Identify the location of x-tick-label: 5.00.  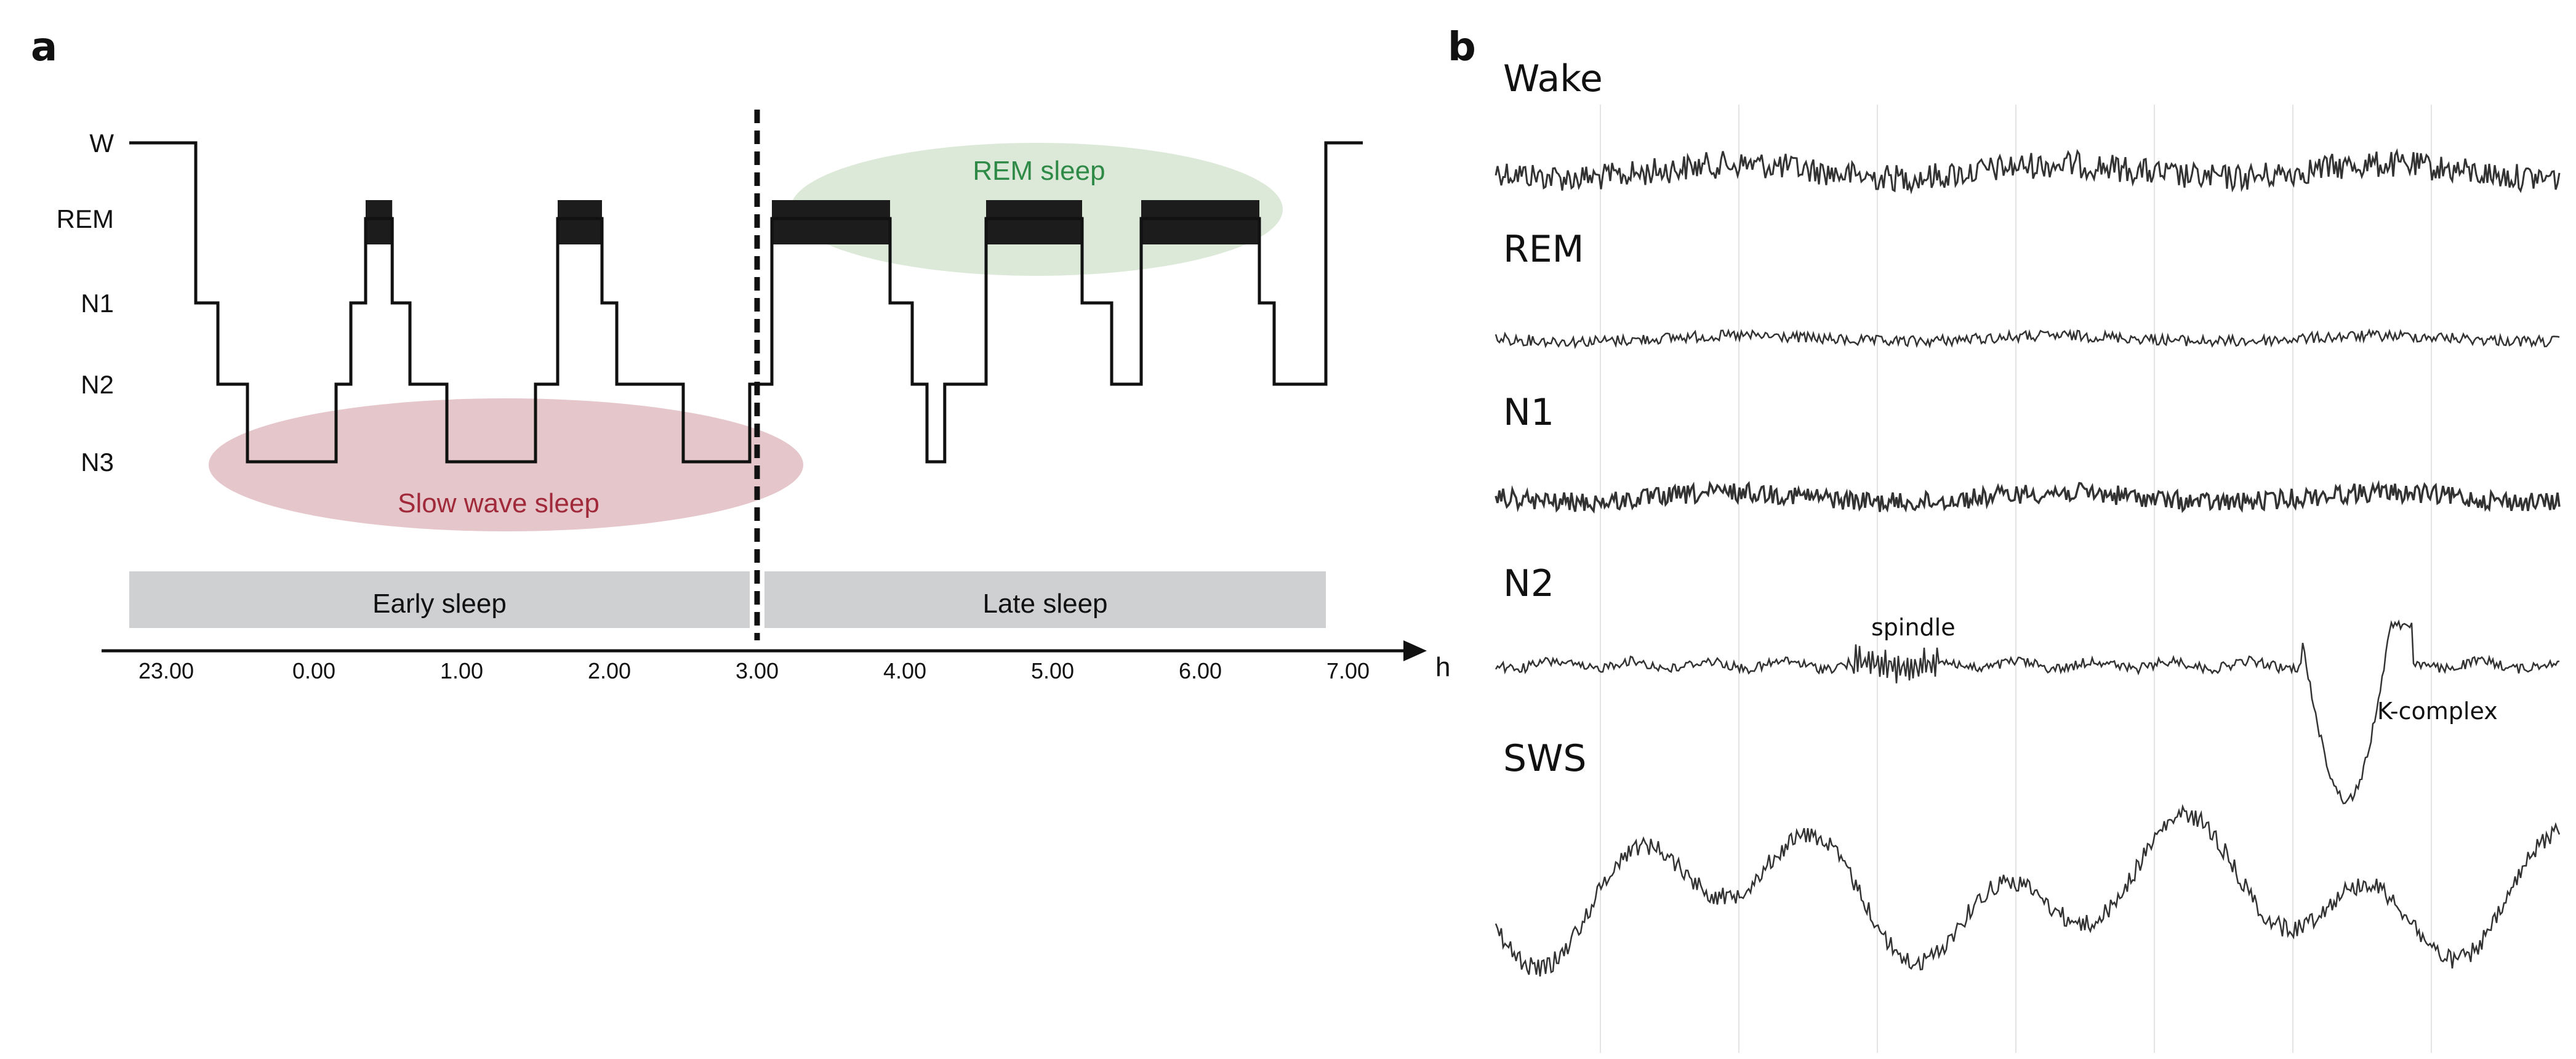
(1052, 671).